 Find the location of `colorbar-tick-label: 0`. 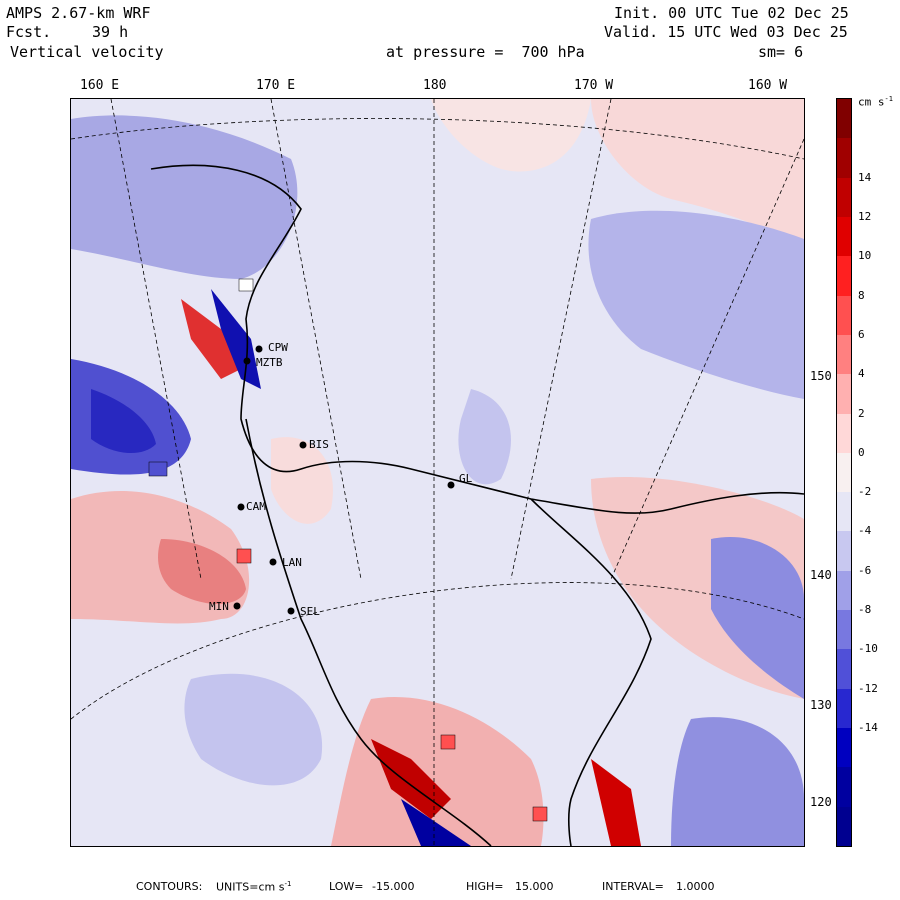

colorbar-tick-label: 0 is located at coordinates (861, 452).